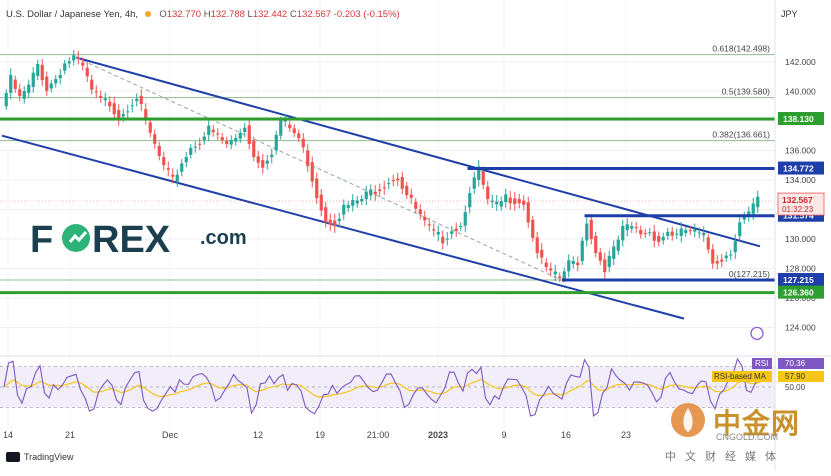  Describe the element at coordinates (320, 435) in the screenshot. I see `x-tick-label: 19` at that location.